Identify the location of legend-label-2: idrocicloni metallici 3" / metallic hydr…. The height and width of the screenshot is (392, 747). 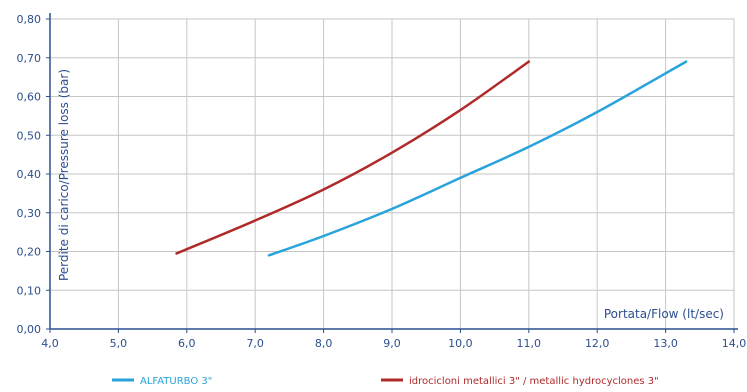
(534, 381).